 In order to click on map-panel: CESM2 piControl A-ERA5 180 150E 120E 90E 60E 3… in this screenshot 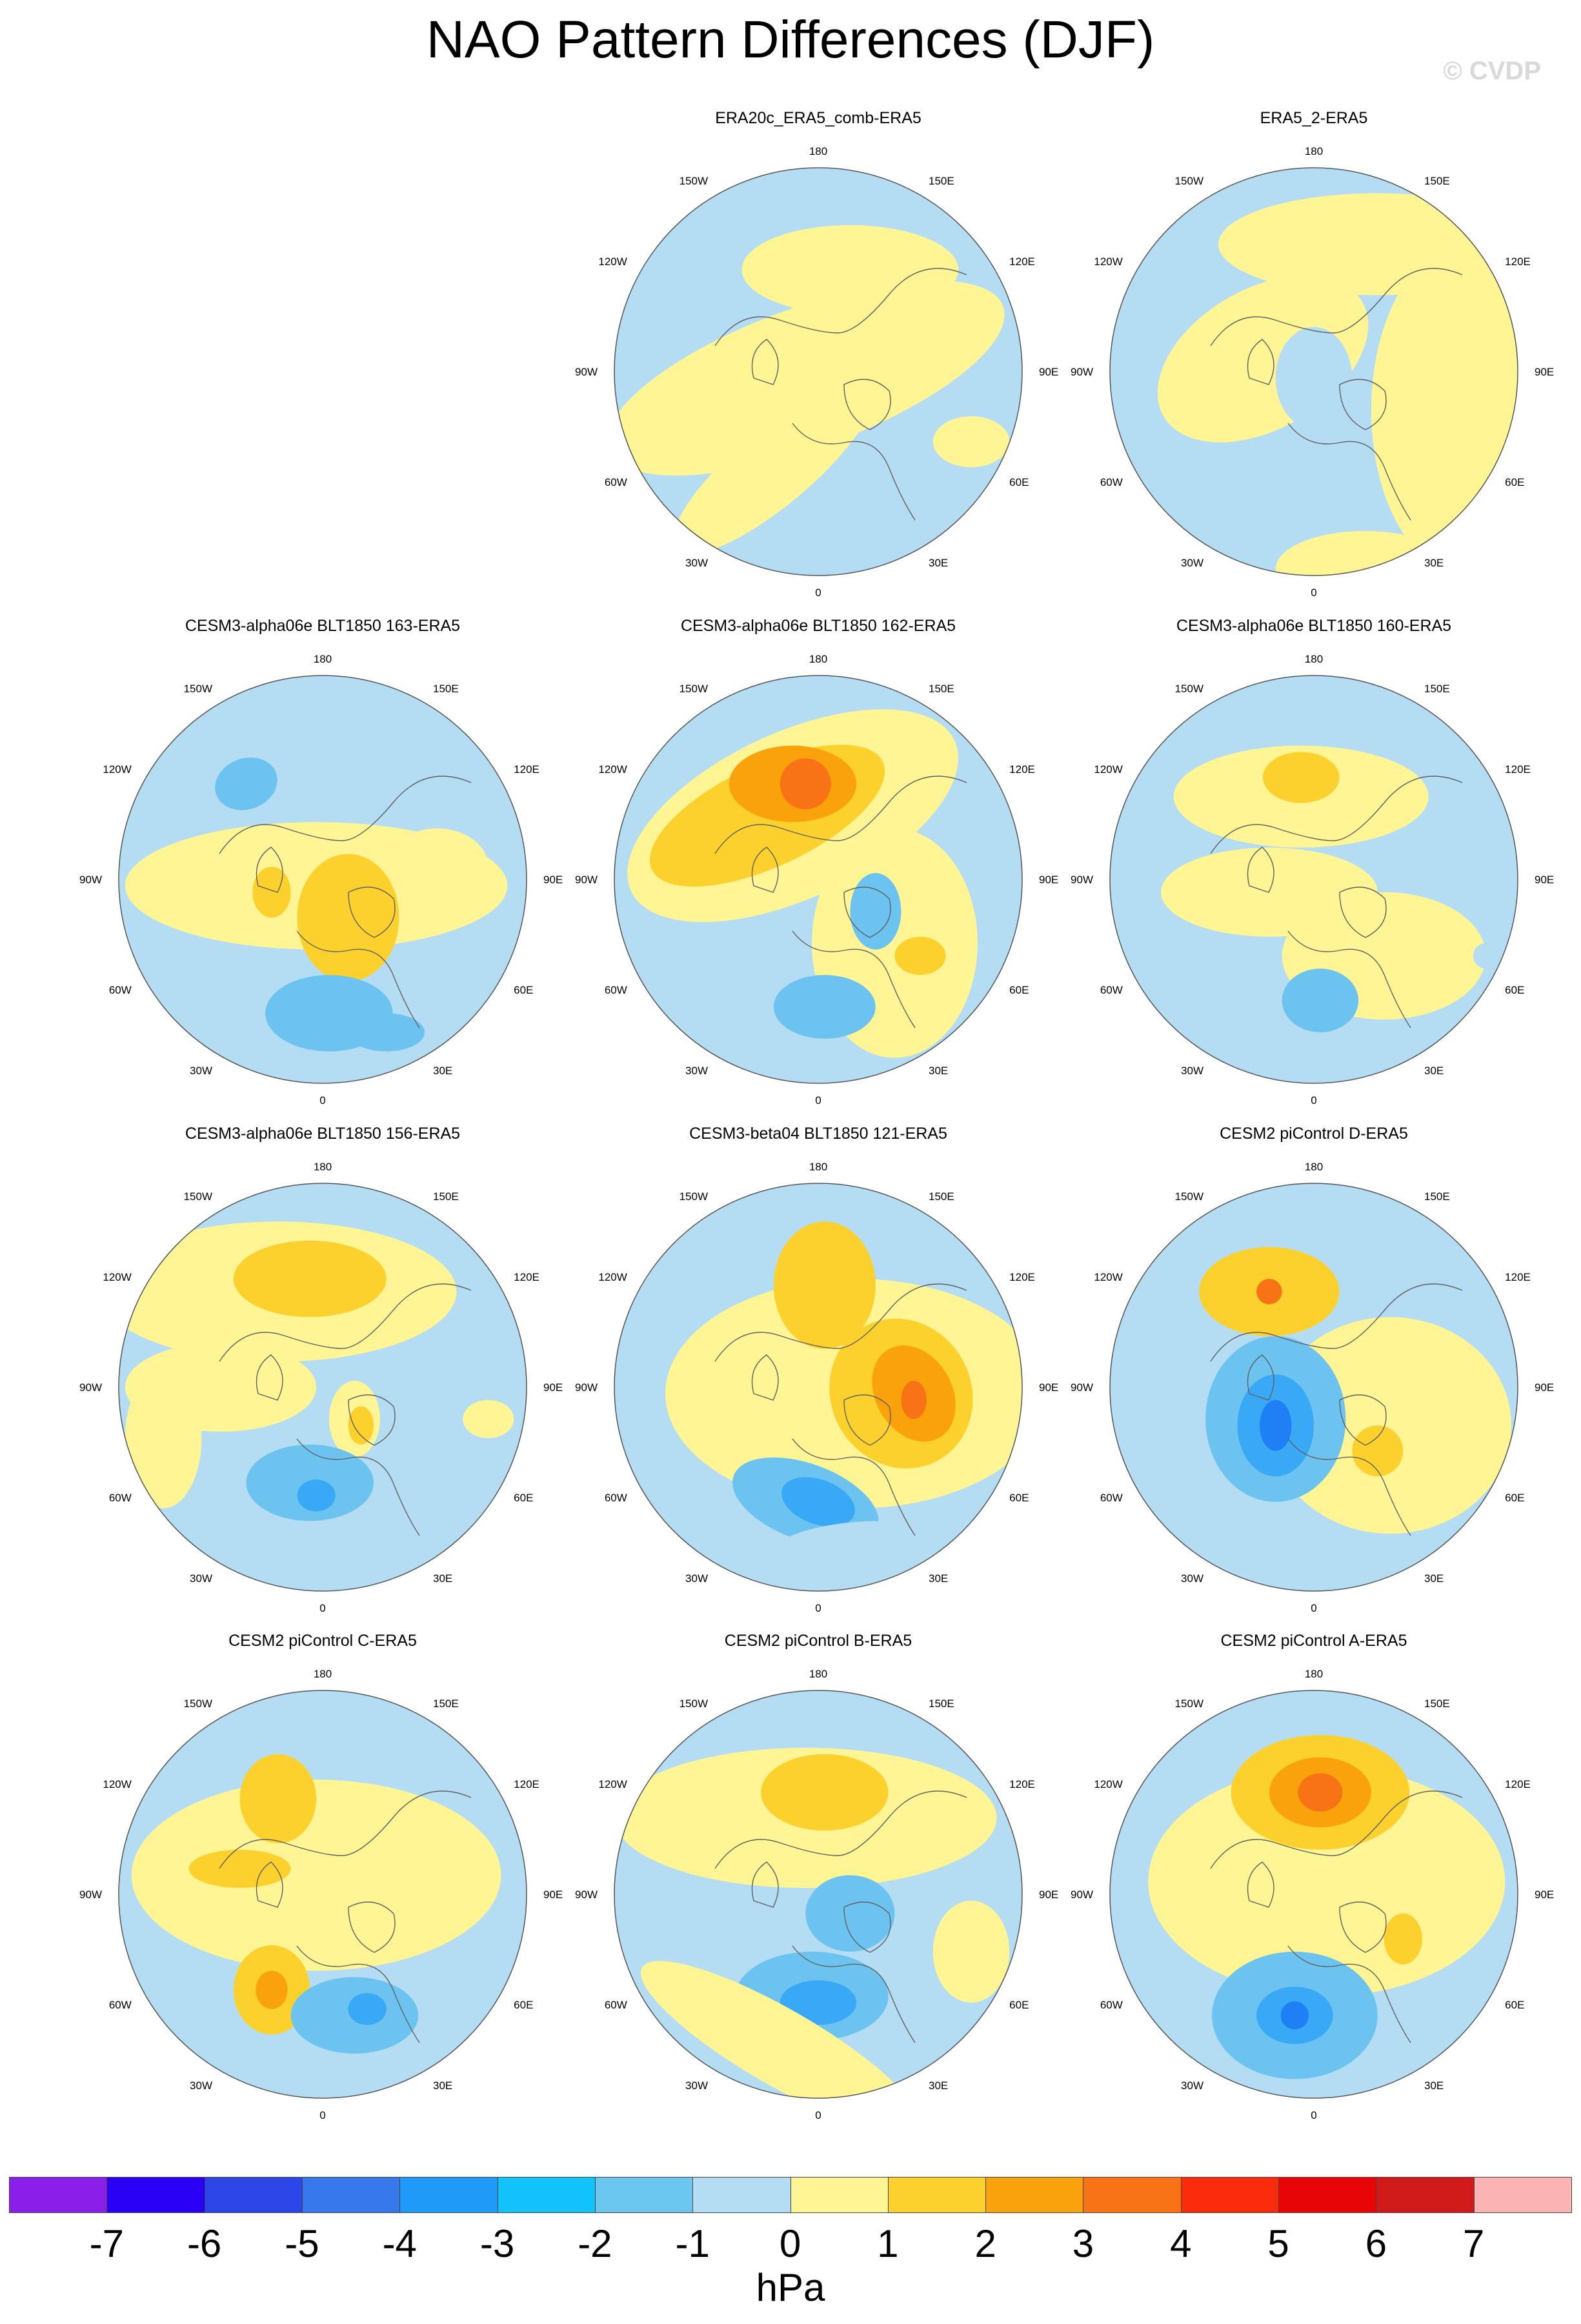, I will do `click(1314, 1876)`.